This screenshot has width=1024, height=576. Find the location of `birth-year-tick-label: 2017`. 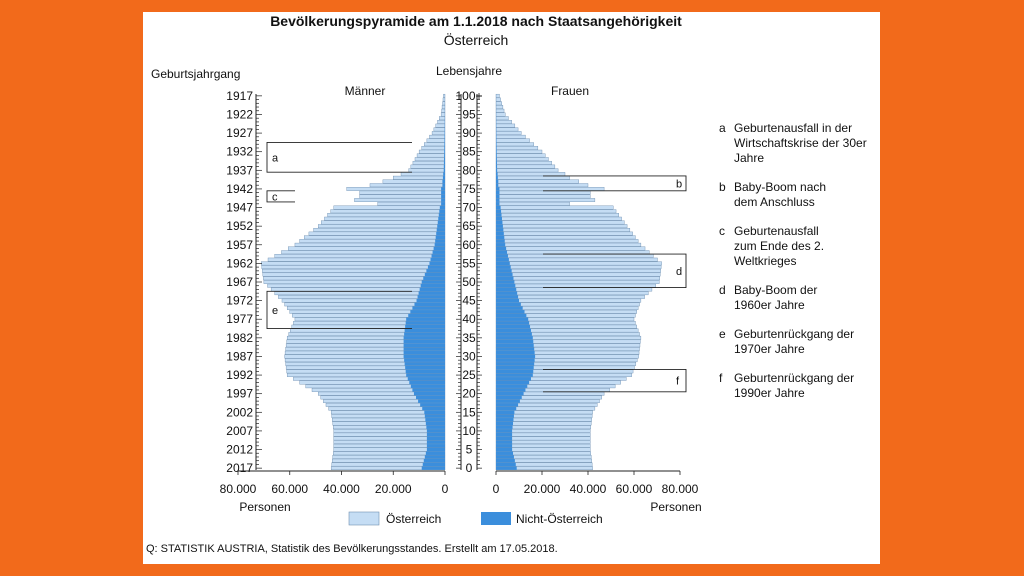

birth-year-tick-label: 2017 is located at coordinates (239, 468).